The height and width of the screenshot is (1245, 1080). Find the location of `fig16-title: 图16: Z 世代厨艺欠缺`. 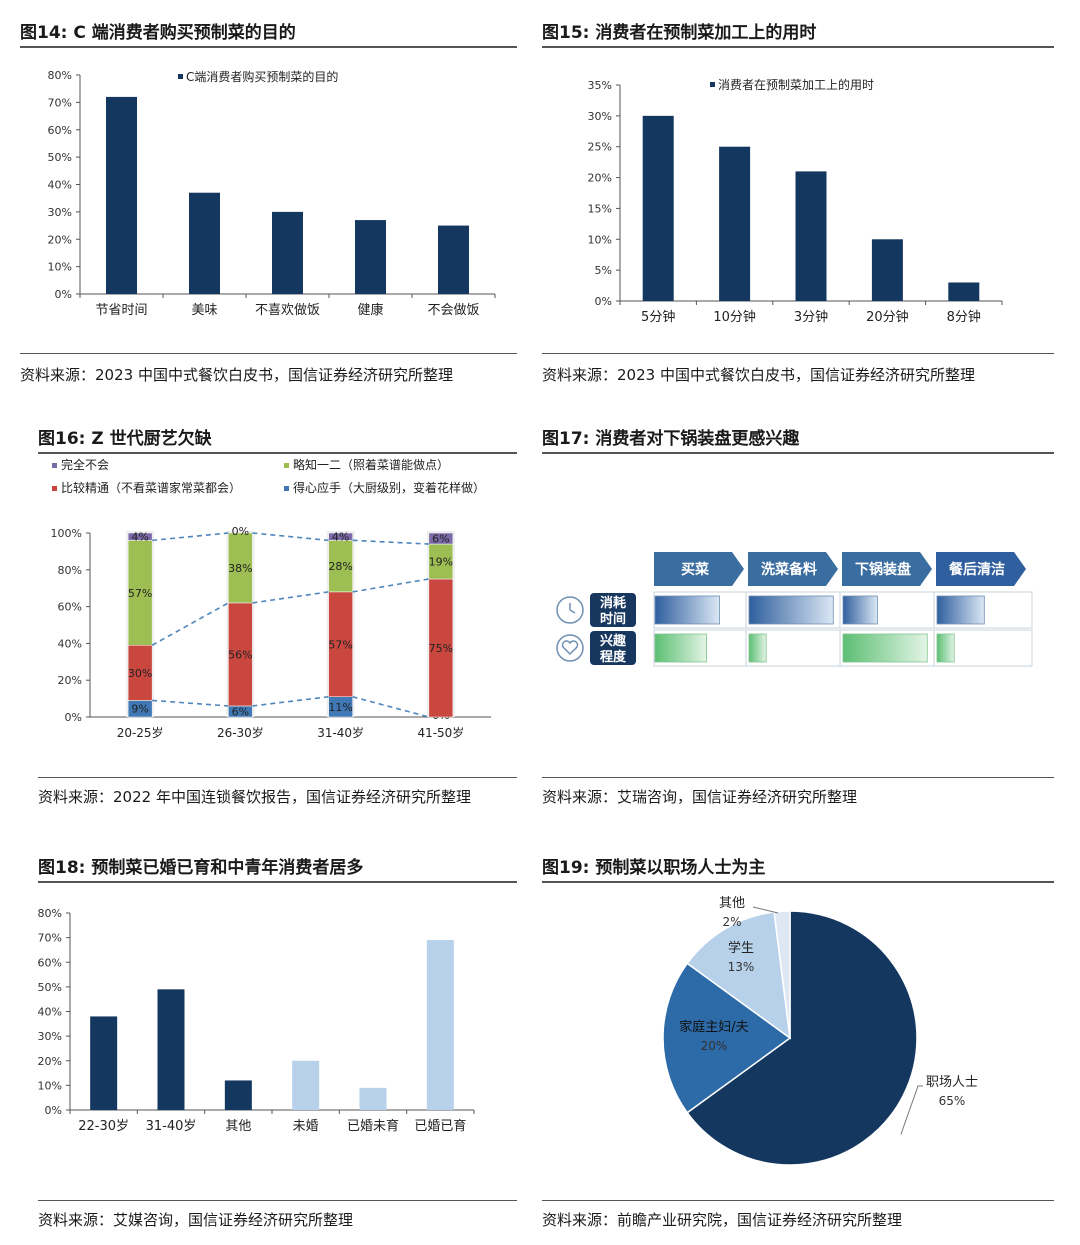

fig16-title: 图16: Z 世代厨艺欠缺 is located at coordinates (125, 439).